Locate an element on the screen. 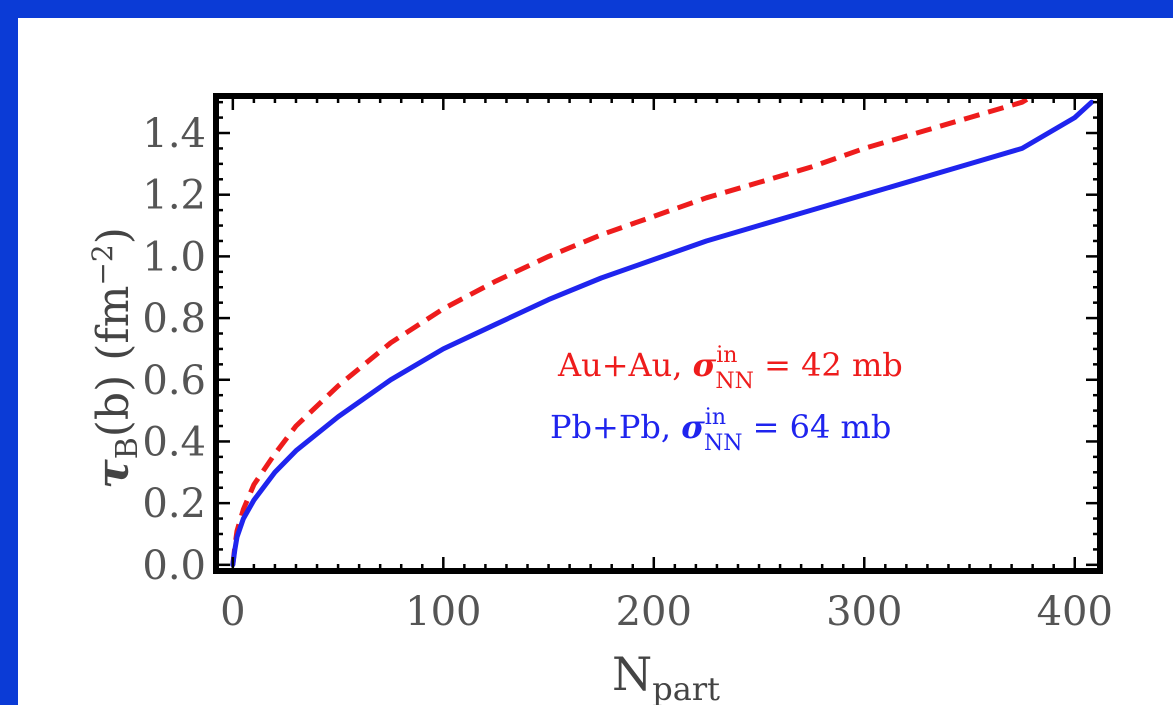  legend-pbpb-prefix: Pb+Pb, is located at coordinates (615, 427).